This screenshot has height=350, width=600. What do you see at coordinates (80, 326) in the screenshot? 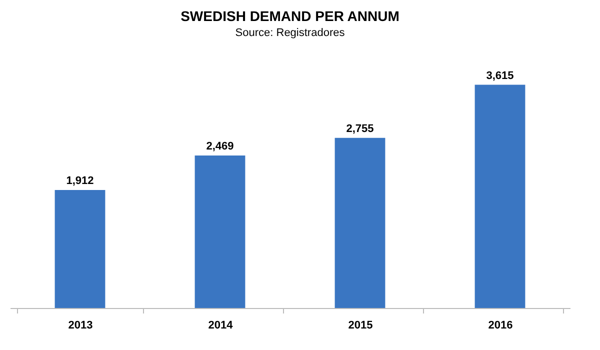
I see `x-tick-label: 2013` at bounding box center [80, 326].